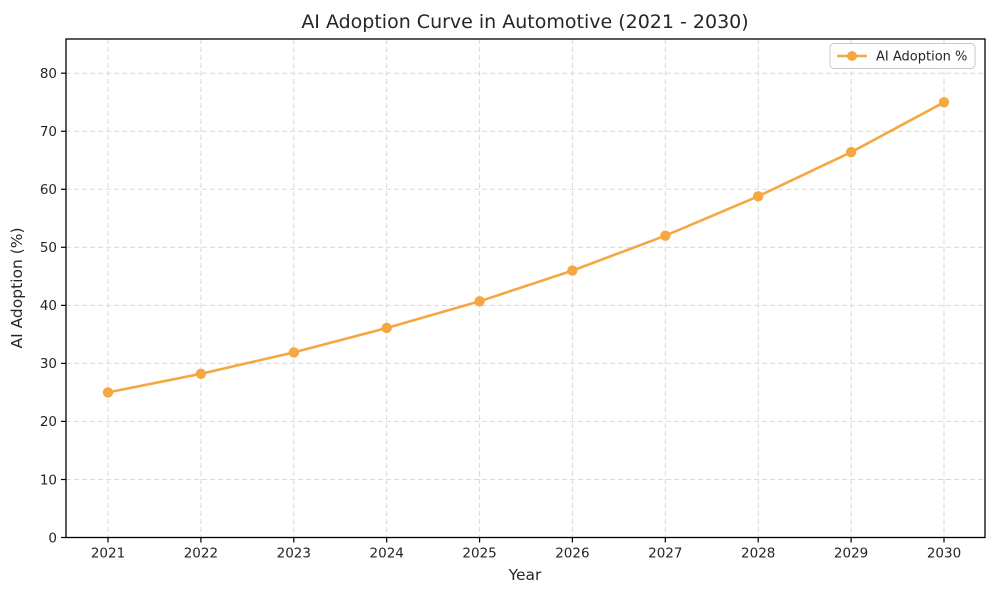 This screenshot has height=600, width=1000. Describe the element at coordinates (52, 538) in the screenshot. I see `y-tick-label: 0` at that location.